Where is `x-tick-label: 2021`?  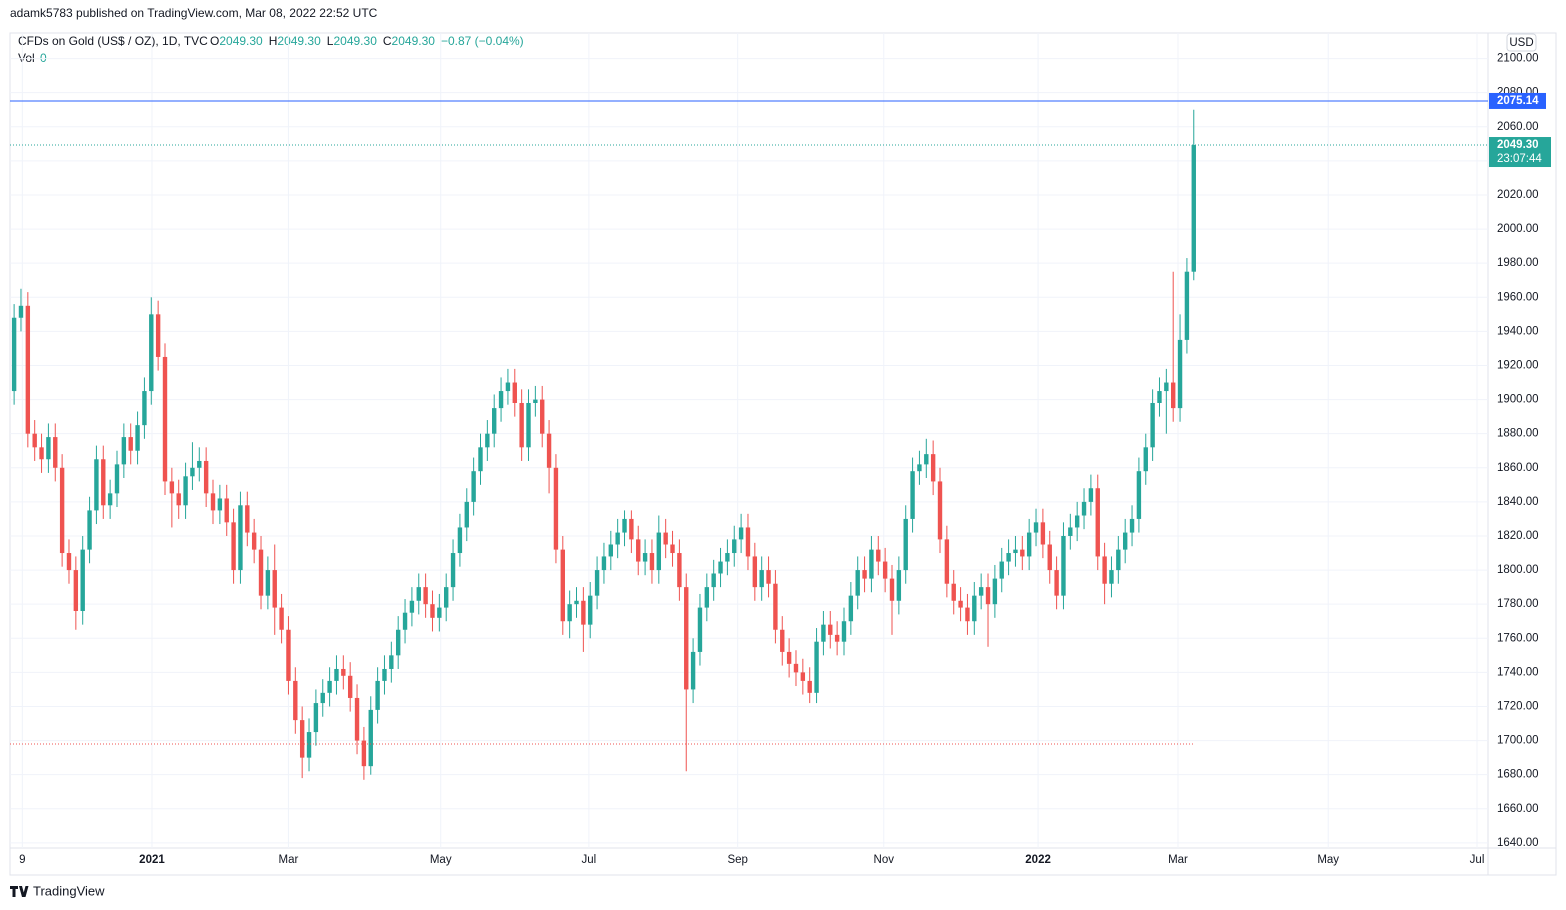
x-tick-label: 2021 is located at coordinates (152, 860).